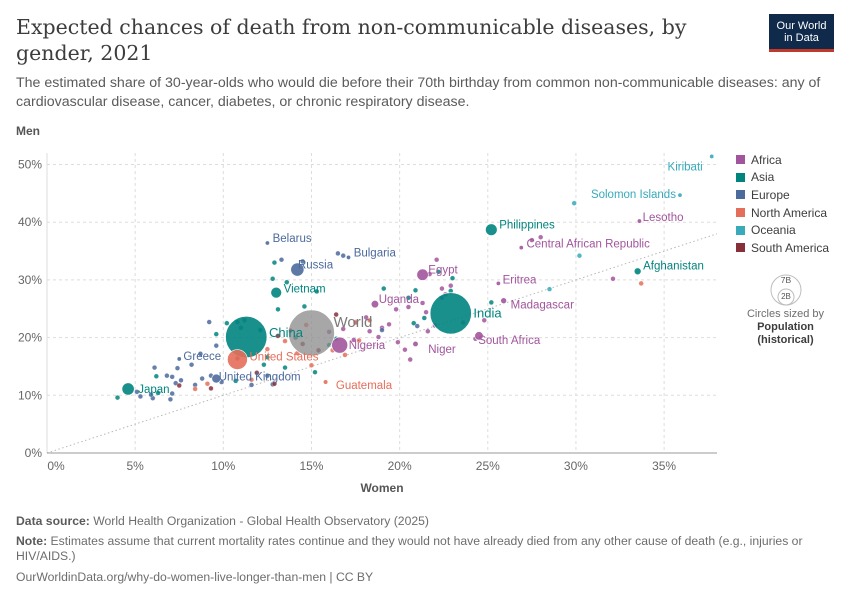  Describe the element at coordinates (637, 271) in the screenshot. I see `data-point-afghanistan` at that location.